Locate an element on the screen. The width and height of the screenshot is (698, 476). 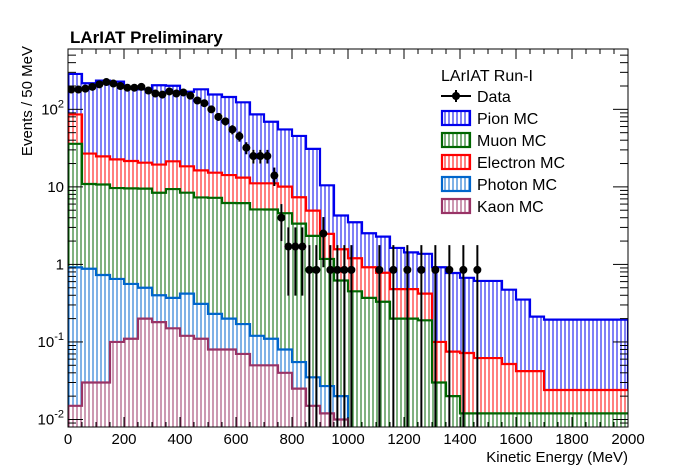
chart-title: LArIAT Preliminary is located at coordinates (146, 37).